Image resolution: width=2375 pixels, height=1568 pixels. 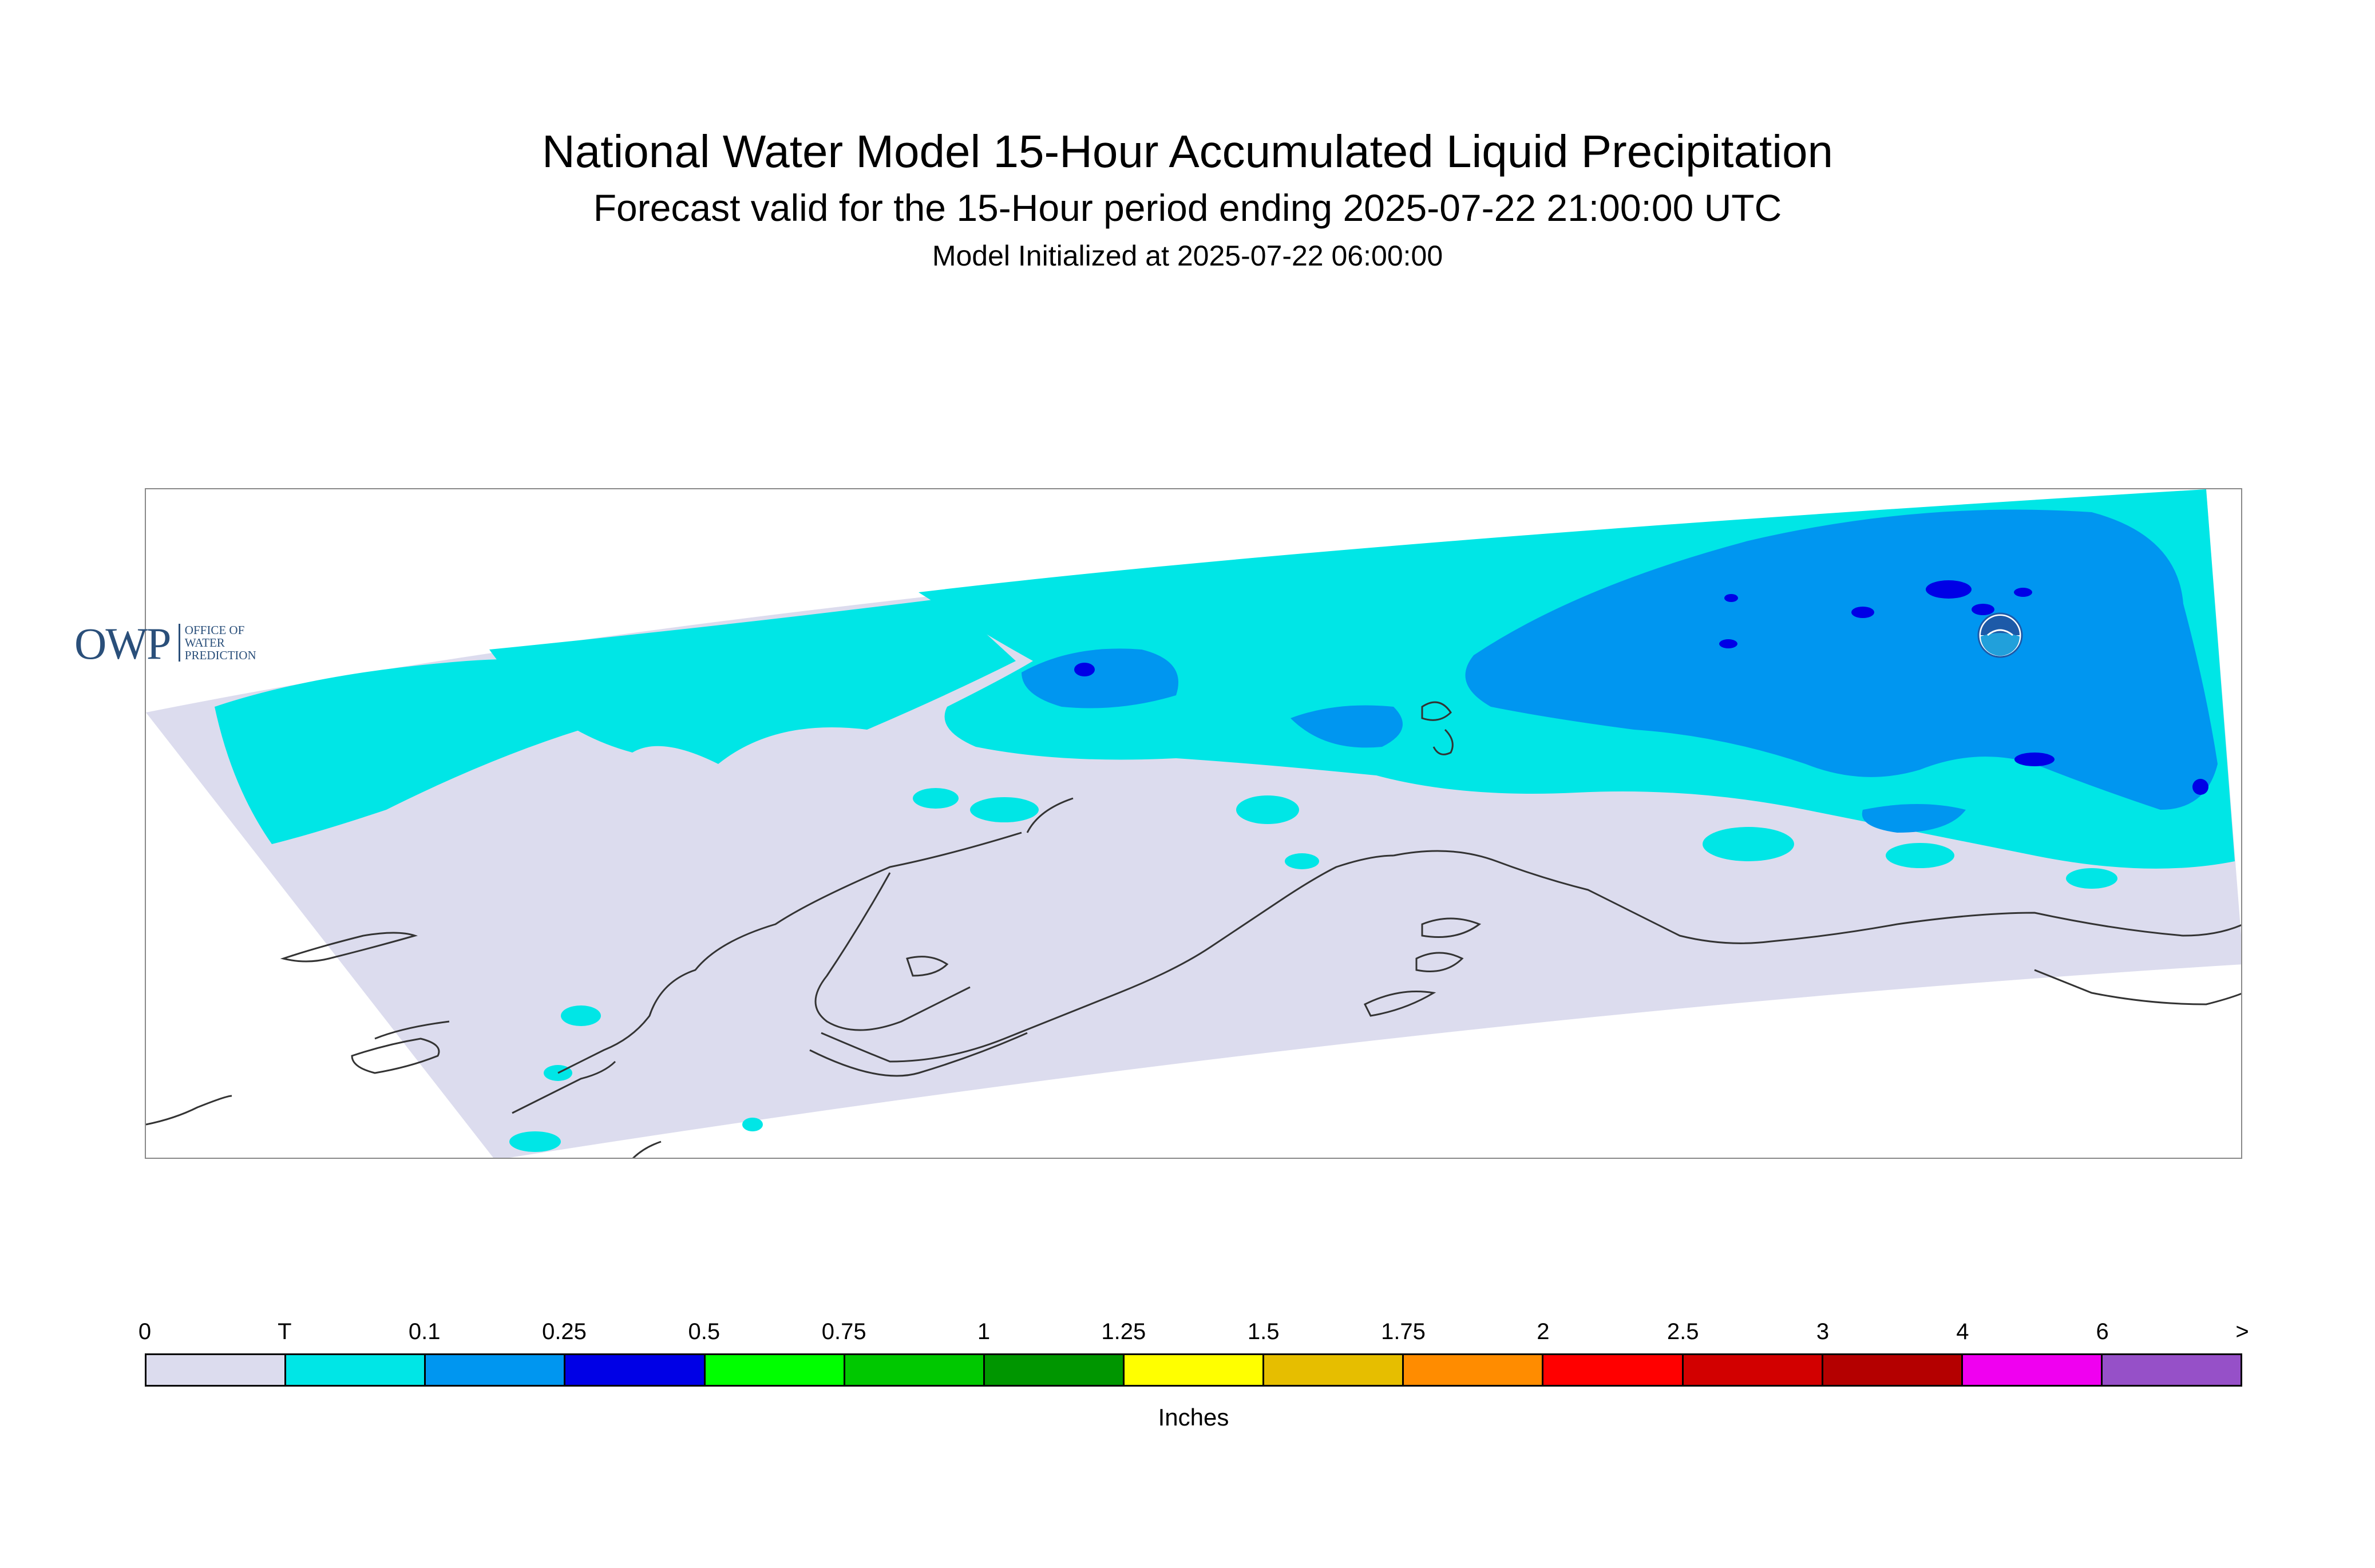 What do you see at coordinates (843, 1331) in the screenshot?
I see `legend-tick-label: 0.75` at bounding box center [843, 1331].